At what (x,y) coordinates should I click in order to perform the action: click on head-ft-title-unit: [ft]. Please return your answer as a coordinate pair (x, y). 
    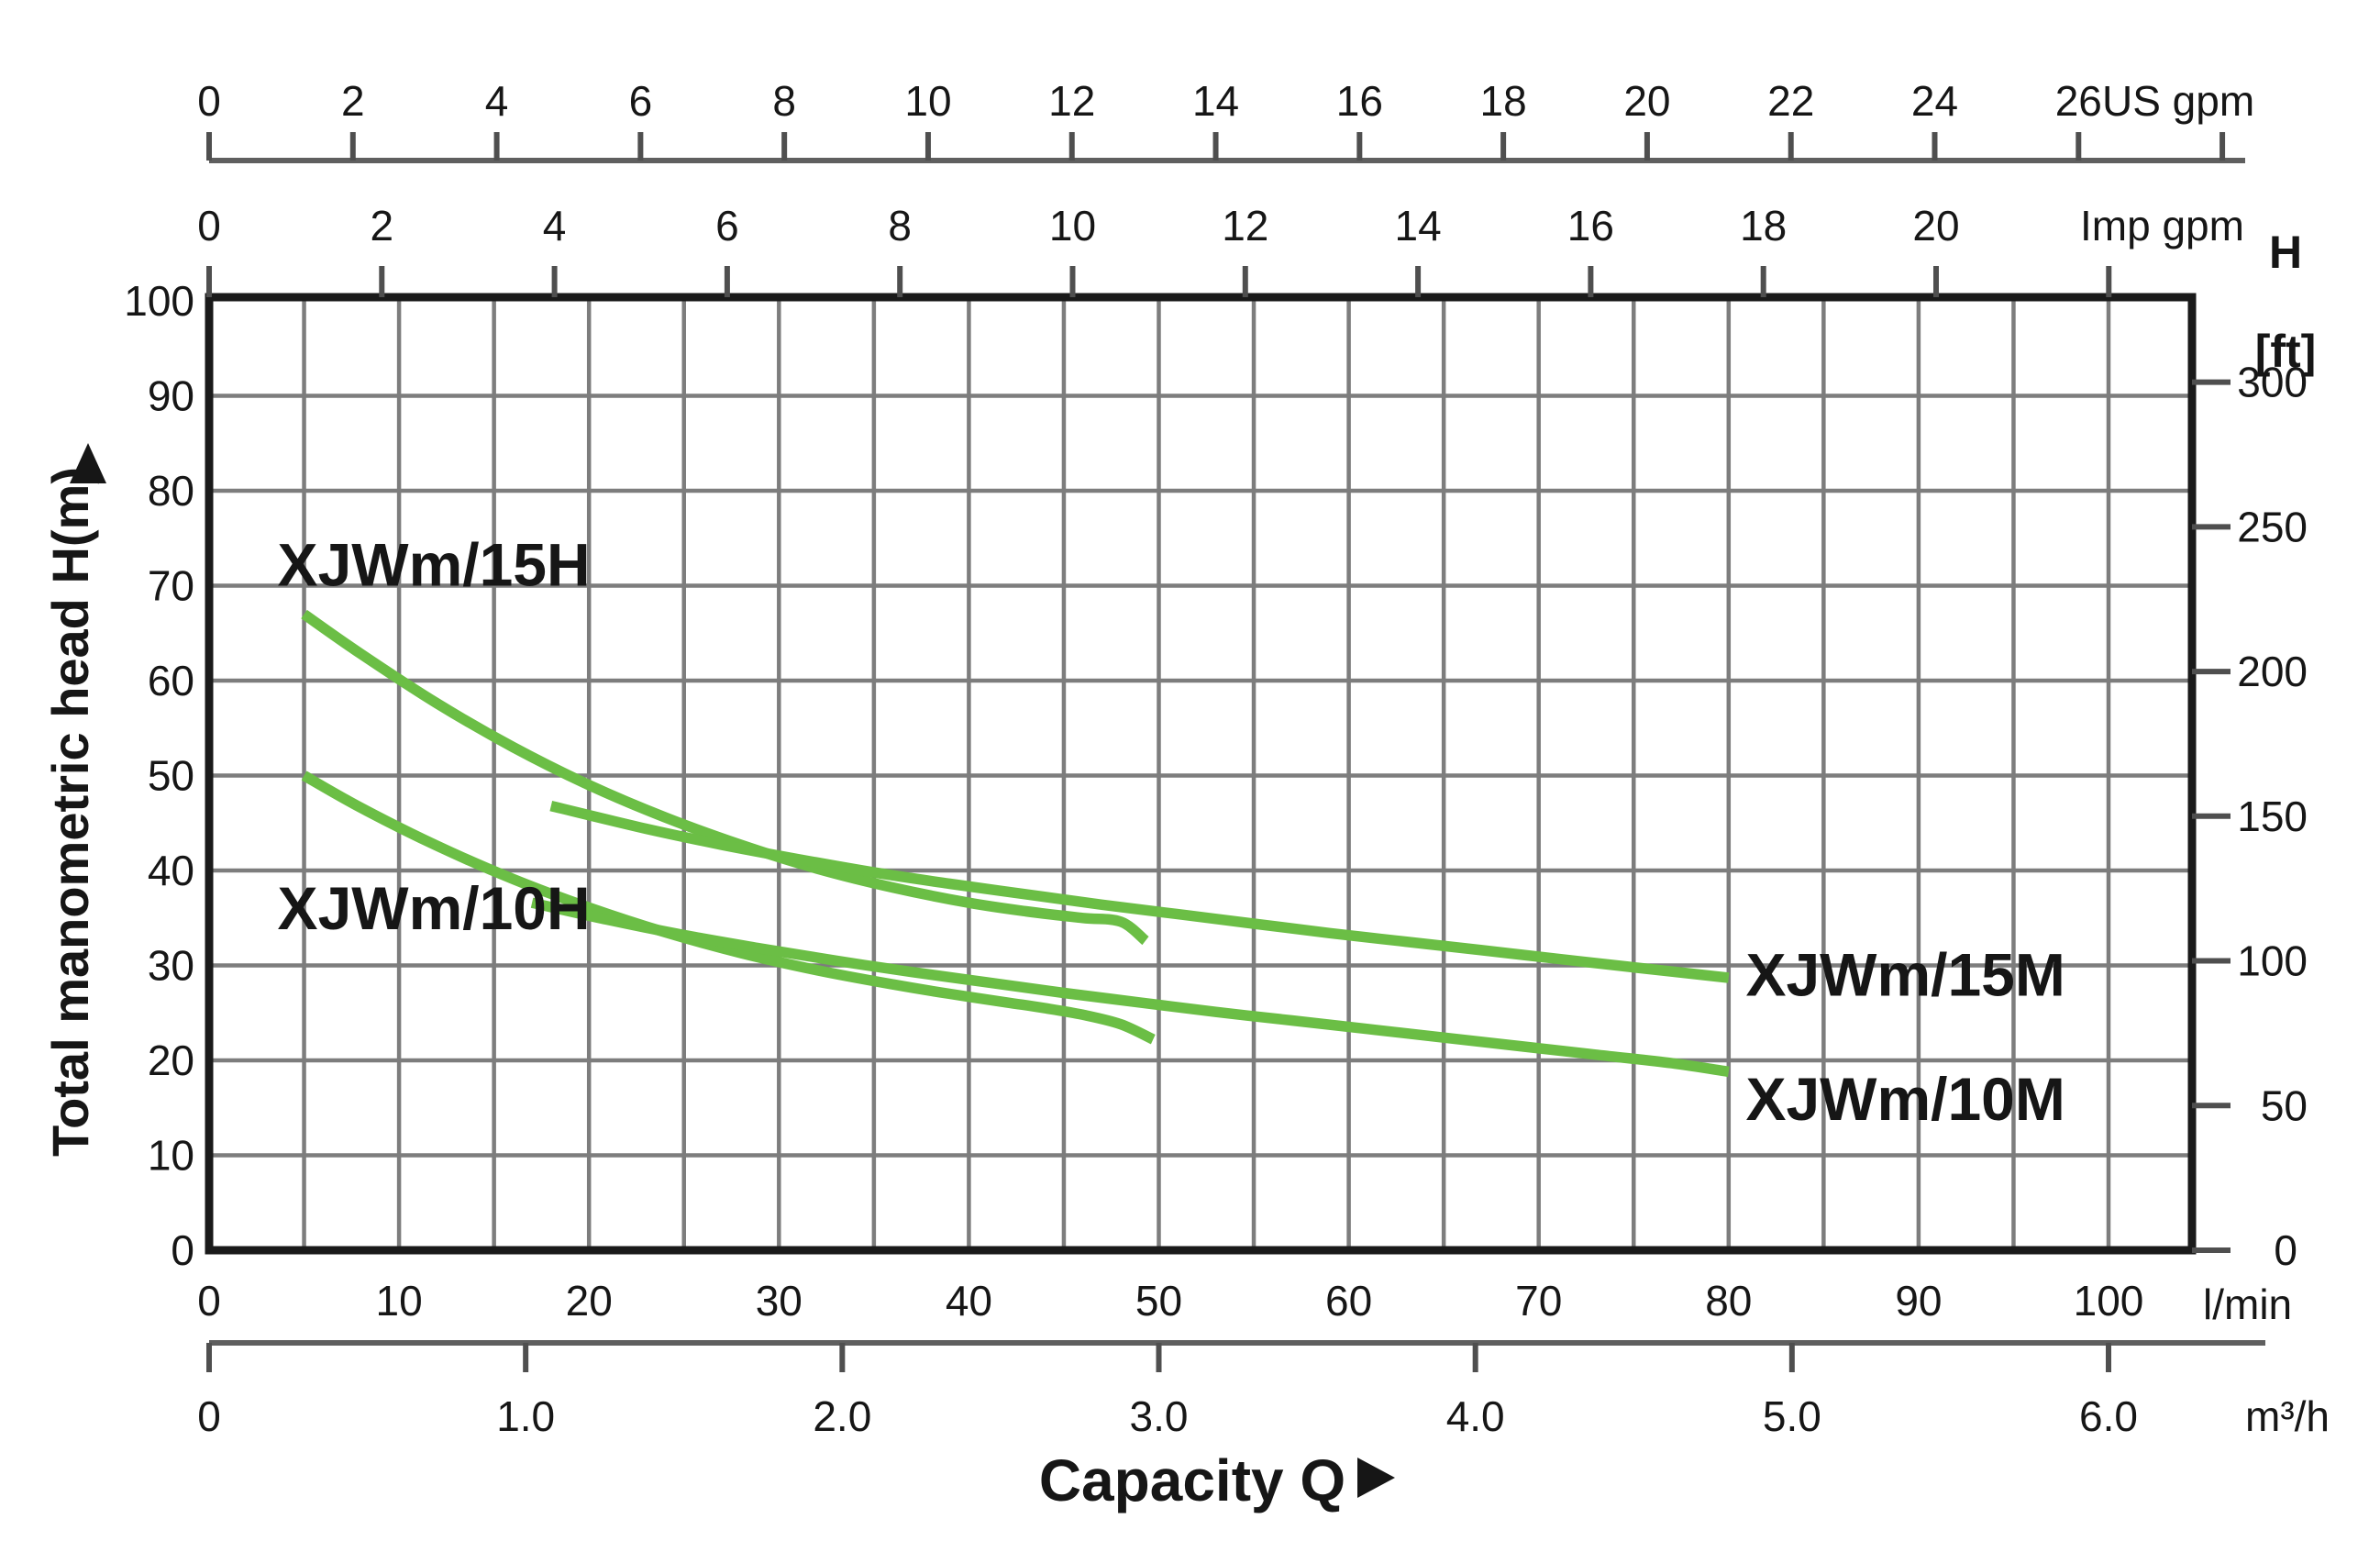
    Looking at the image, I should click on (2286, 351).